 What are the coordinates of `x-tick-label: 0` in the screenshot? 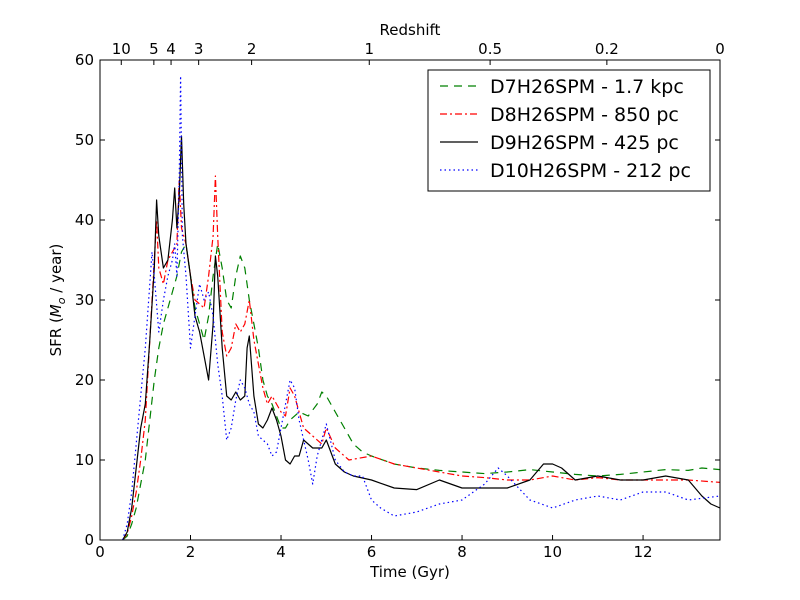 It's located at (100, 552).